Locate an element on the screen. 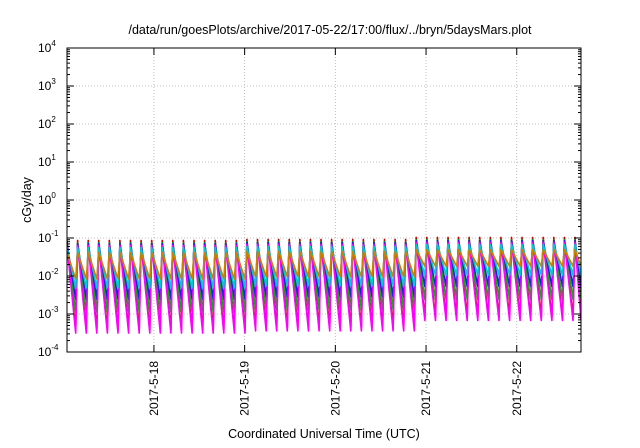 Image resolution: width=640 pixels, height=448 pixels. x-tick-label: 2017-5-20 is located at coordinates (335, 388).